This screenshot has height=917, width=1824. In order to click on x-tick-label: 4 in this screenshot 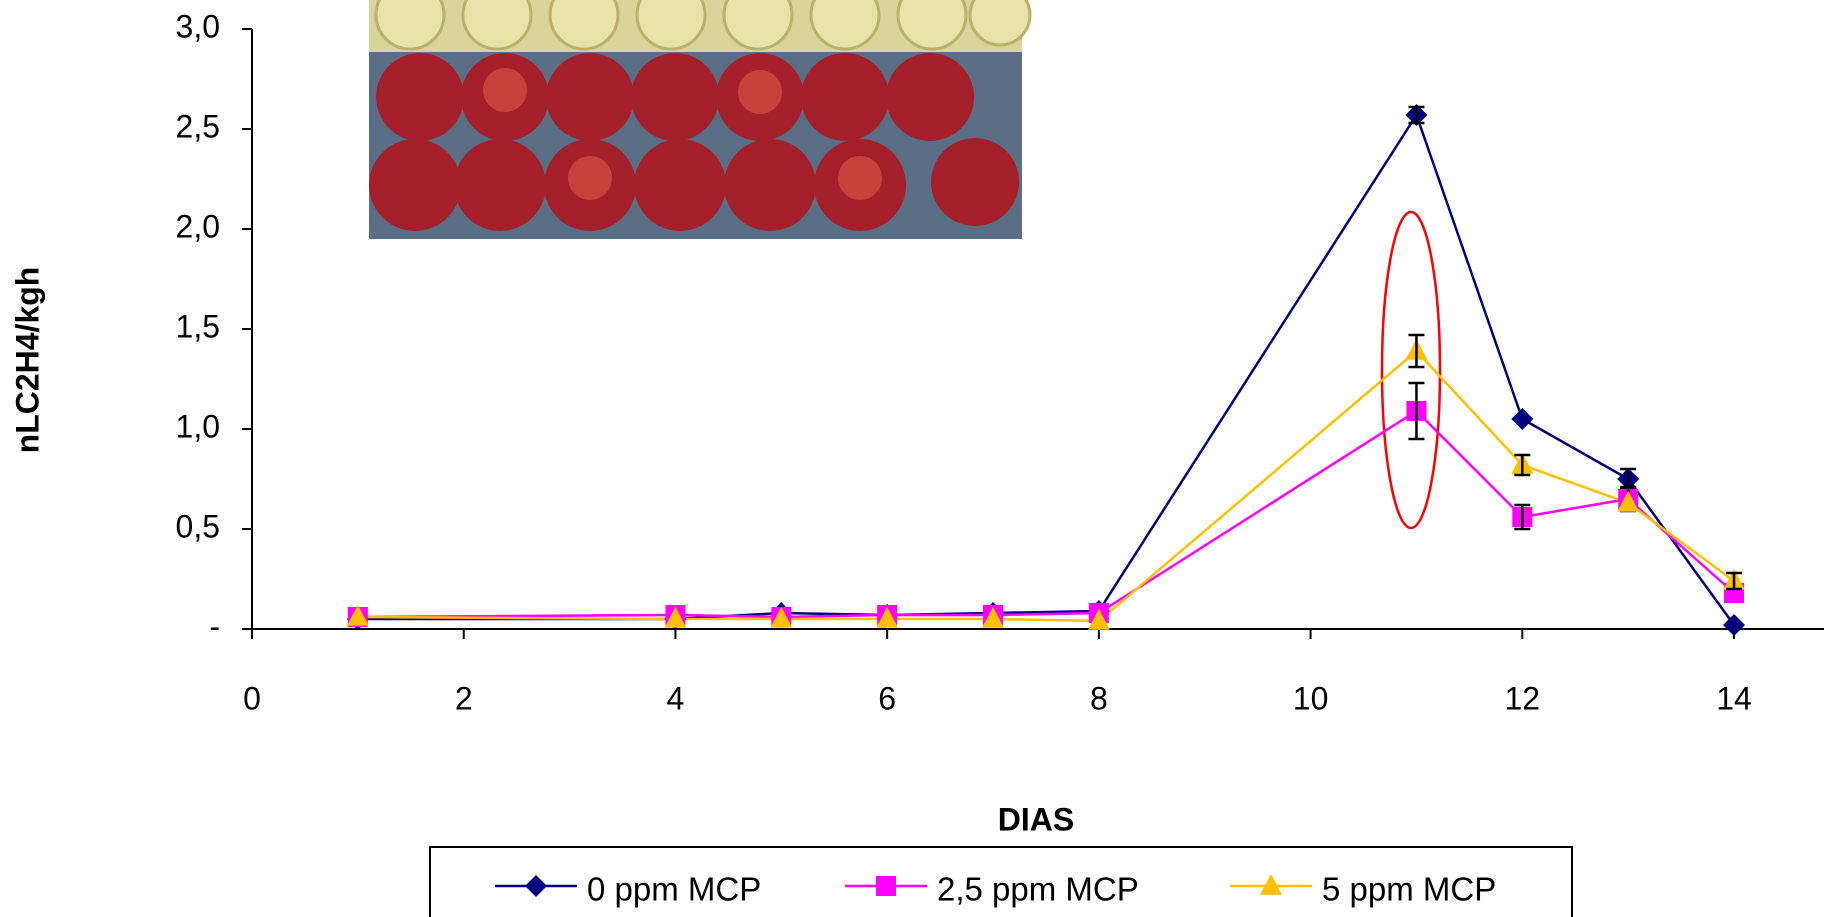, I will do `click(676, 698)`.